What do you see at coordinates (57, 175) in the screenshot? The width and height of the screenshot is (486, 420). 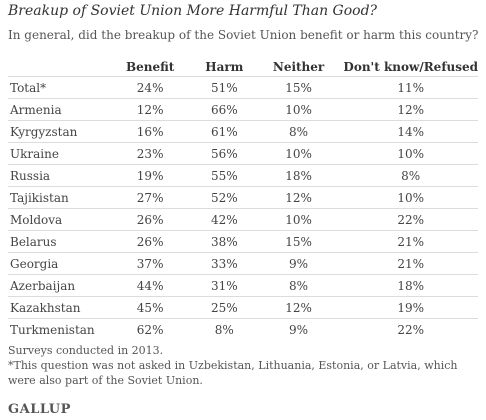 I see `row-country-label: Russia` at bounding box center [57, 175].